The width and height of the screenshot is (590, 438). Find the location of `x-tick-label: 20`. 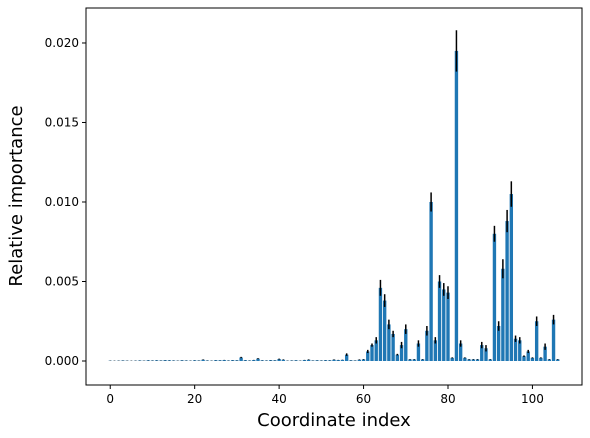

x-tick-label: 20 is located at coordinates (194, 399).